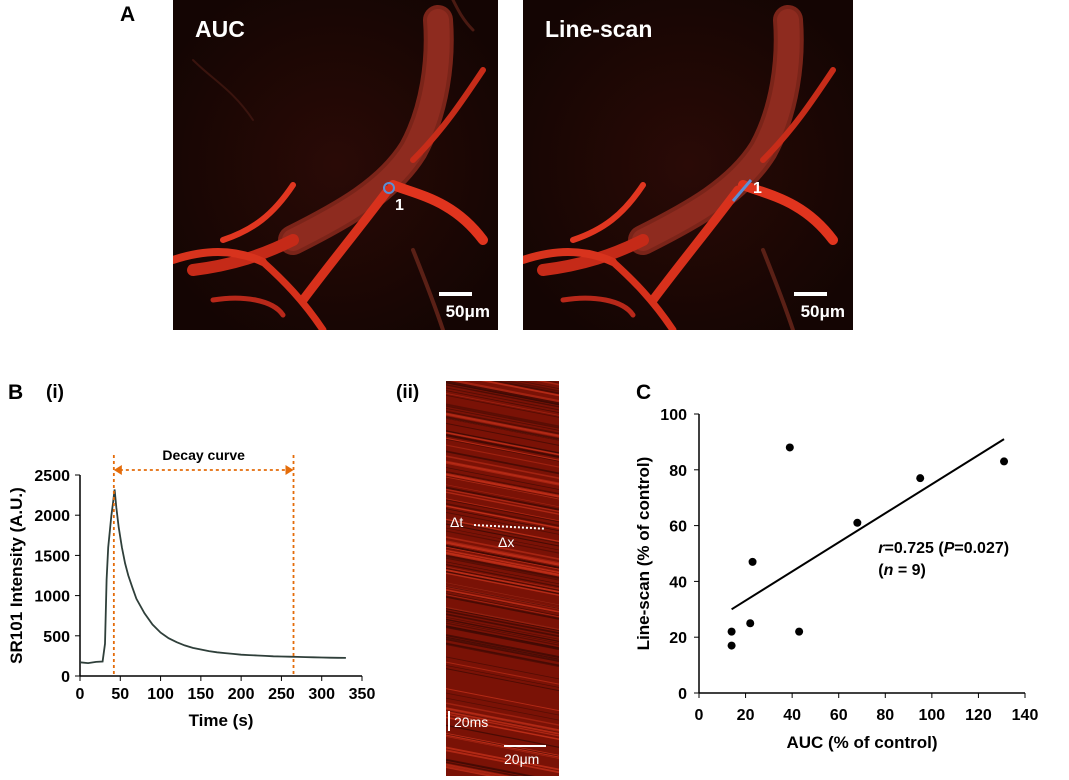  What do you see at coordinates (321, 694) in the screenshot?
I see `x-tick-label: 300` at bounding box center [321, 694].